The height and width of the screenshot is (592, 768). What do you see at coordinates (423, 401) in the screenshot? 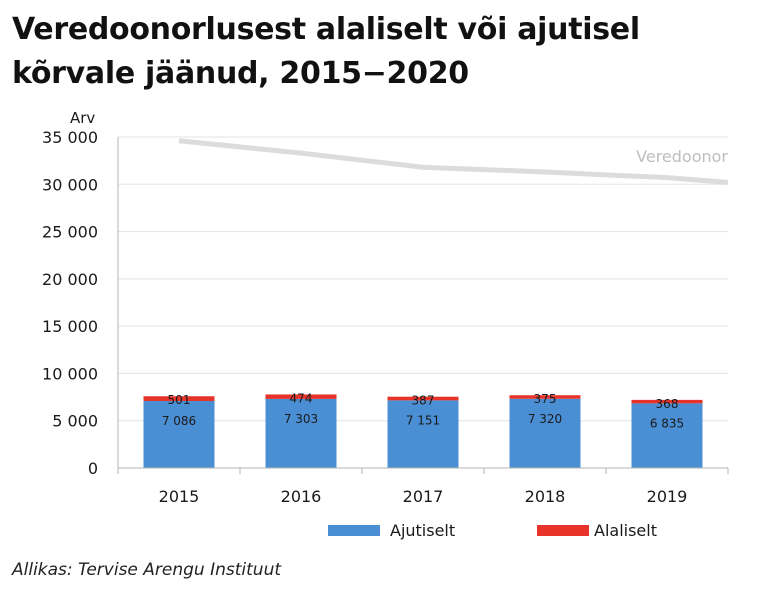
I see `data-label-alaliselt: 387` at bounding box center [423, 401].